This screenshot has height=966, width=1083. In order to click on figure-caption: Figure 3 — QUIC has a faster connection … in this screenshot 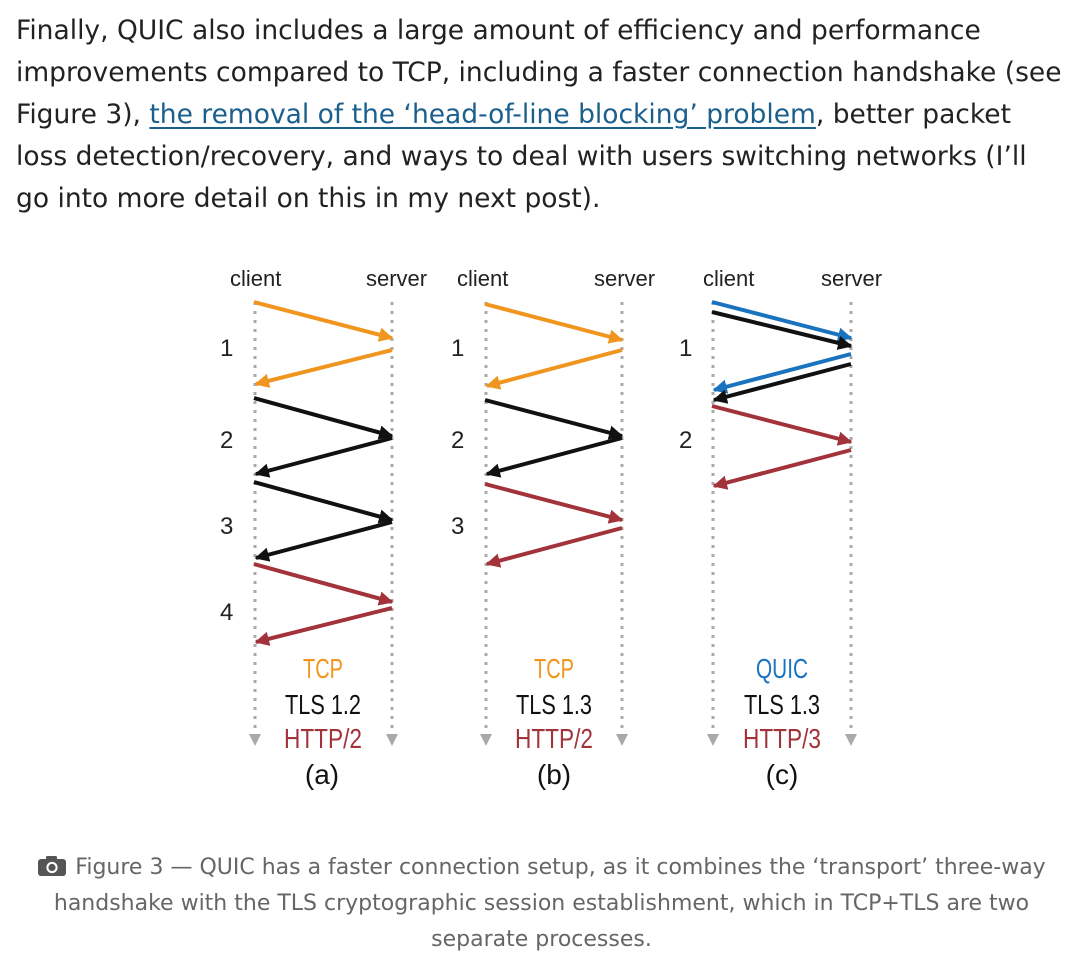, I will do `click(541, 904)`.